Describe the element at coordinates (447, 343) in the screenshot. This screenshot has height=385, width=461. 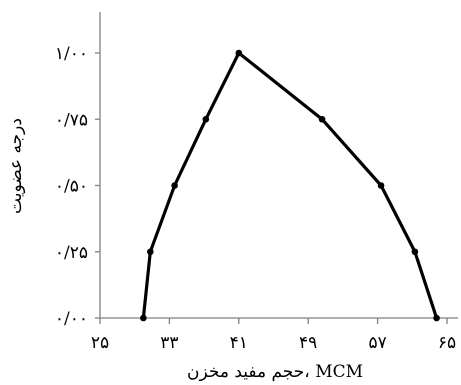
I see `x-tick-label: ۶۵` at that location.